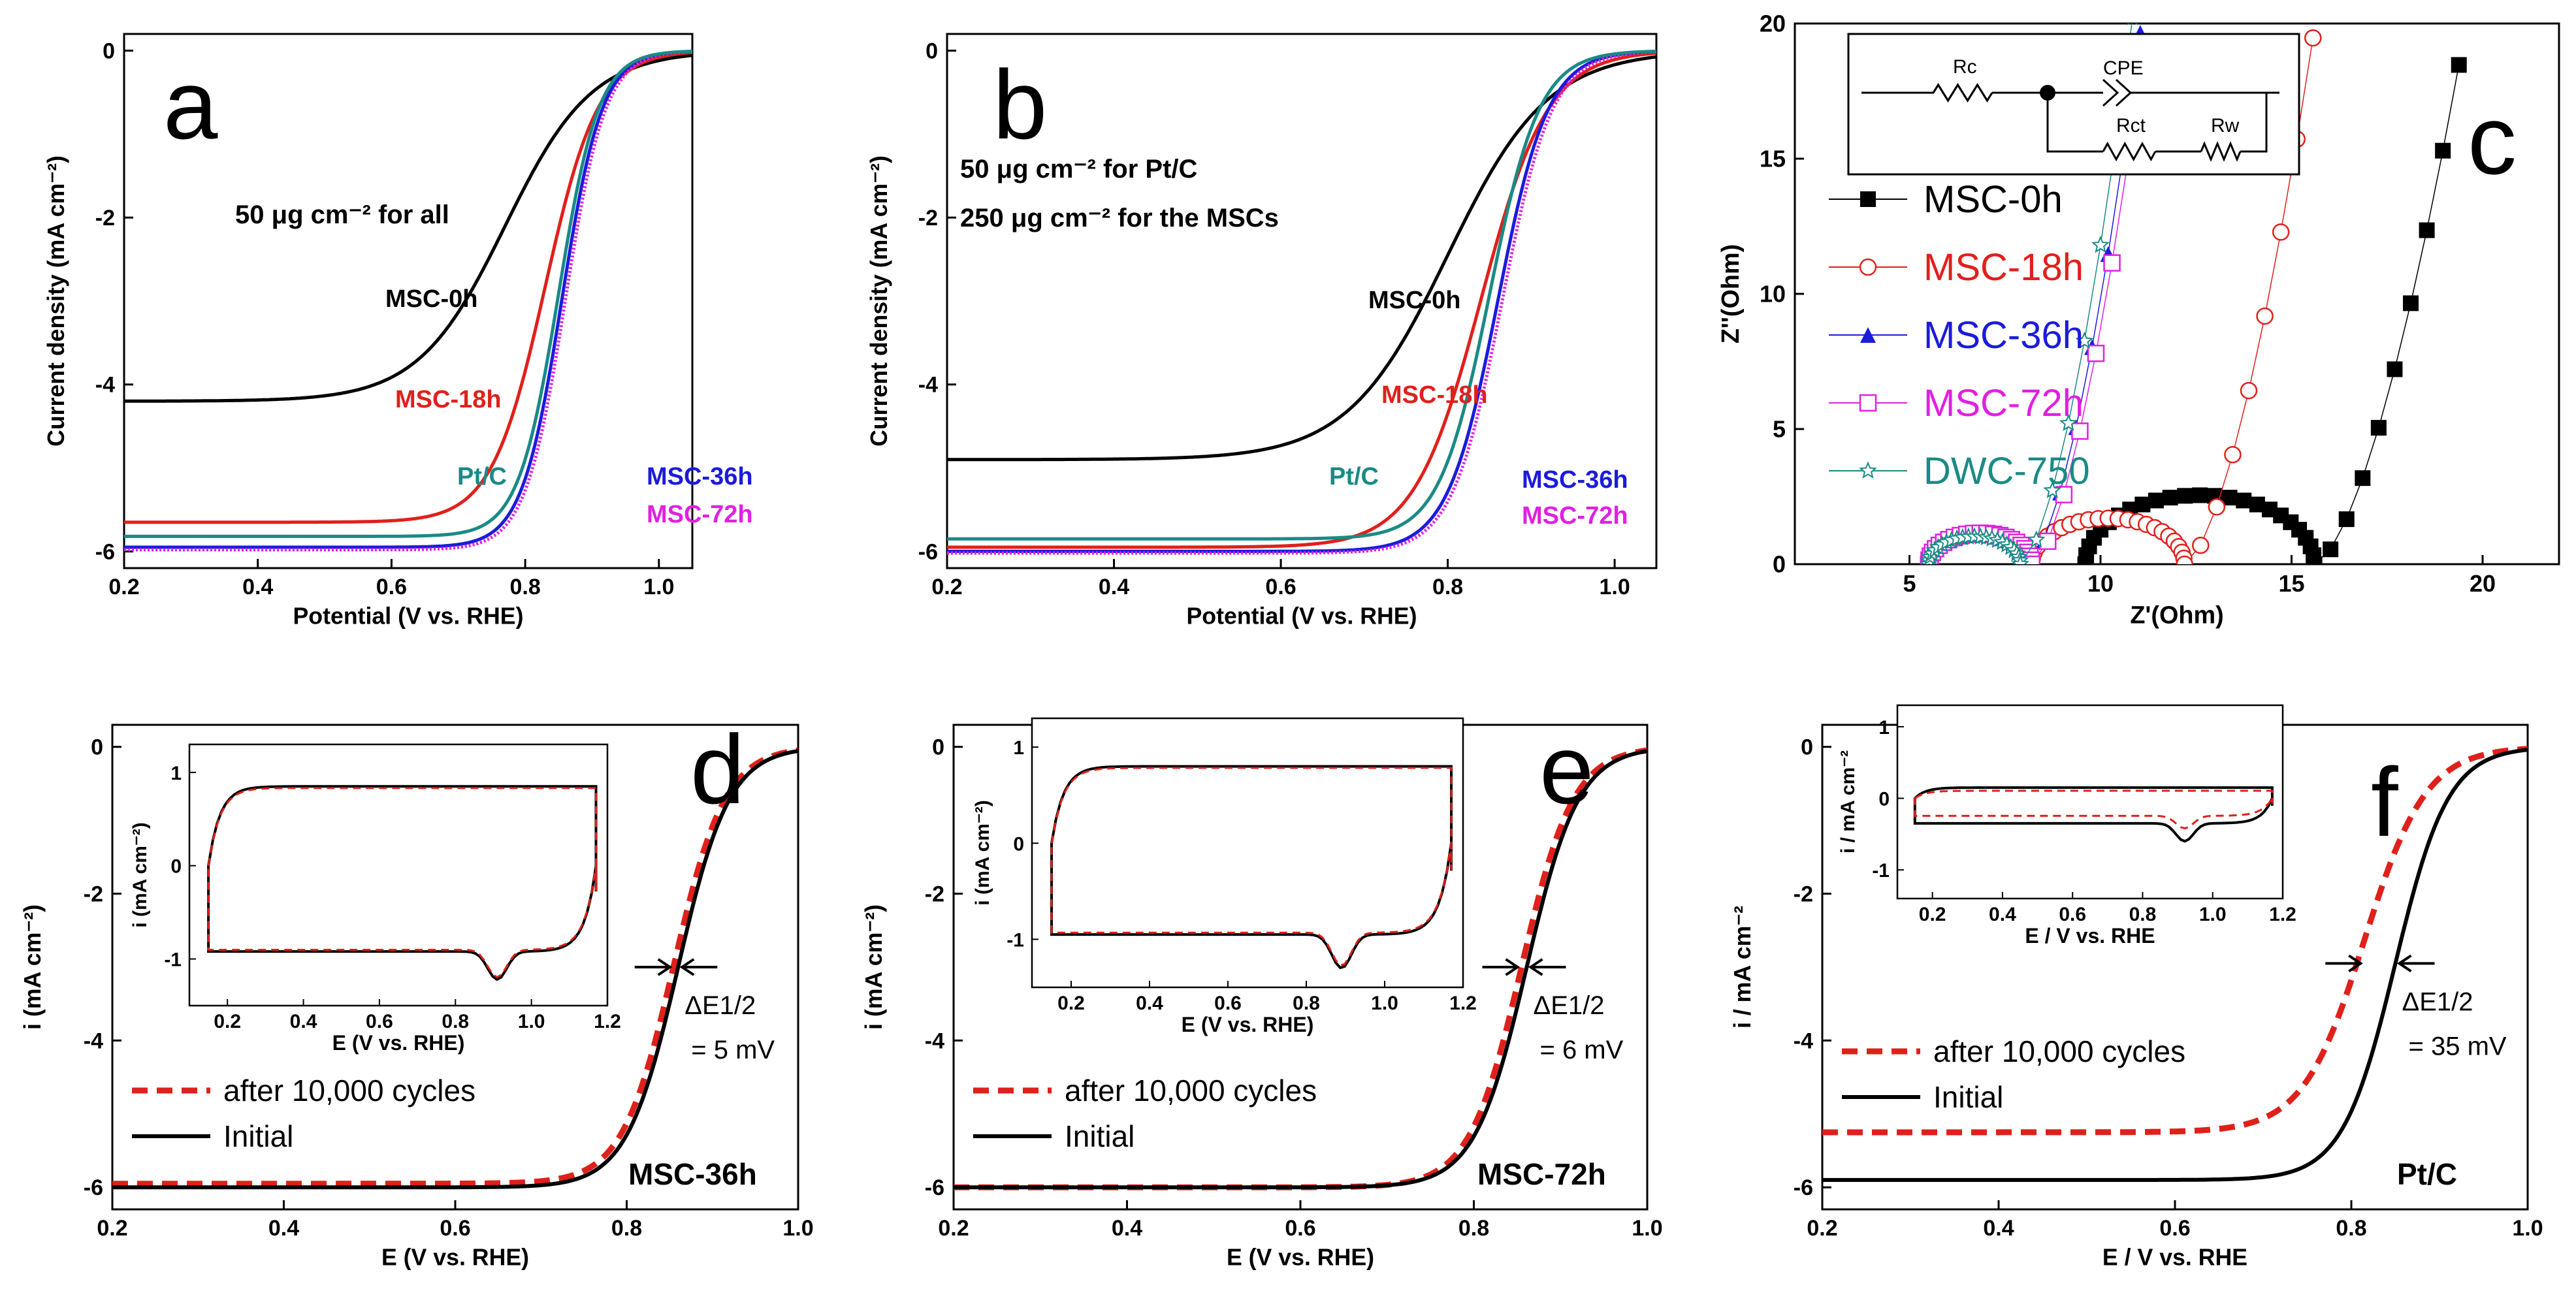 The width and height of the screenshot is (2576, 1306). What do you see at coordinates (982, 852) in the screenshot?
I see `panel-e-inset-ylabel: i (mA cm⁻²)` at bounding box center [982, 852].